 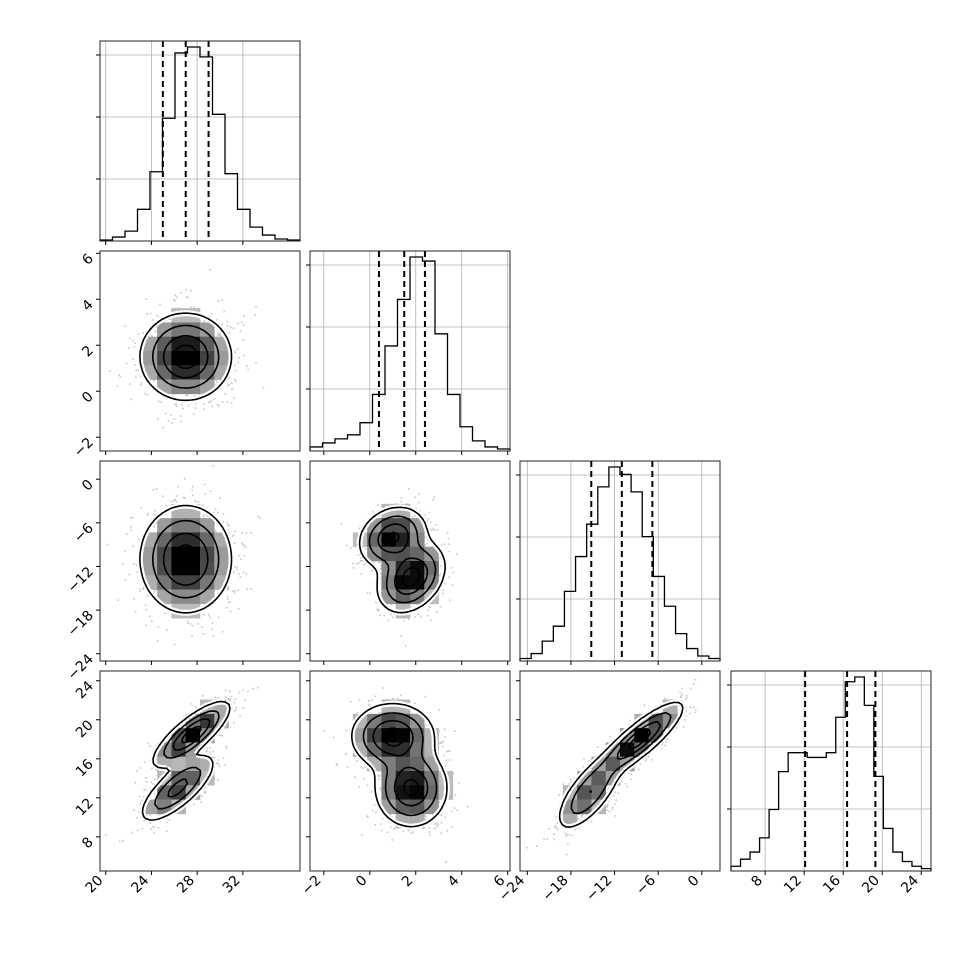 I want to click on scatter-panel-2-3: −24 −18 −12 −6 0, so click(x=608, y=787).